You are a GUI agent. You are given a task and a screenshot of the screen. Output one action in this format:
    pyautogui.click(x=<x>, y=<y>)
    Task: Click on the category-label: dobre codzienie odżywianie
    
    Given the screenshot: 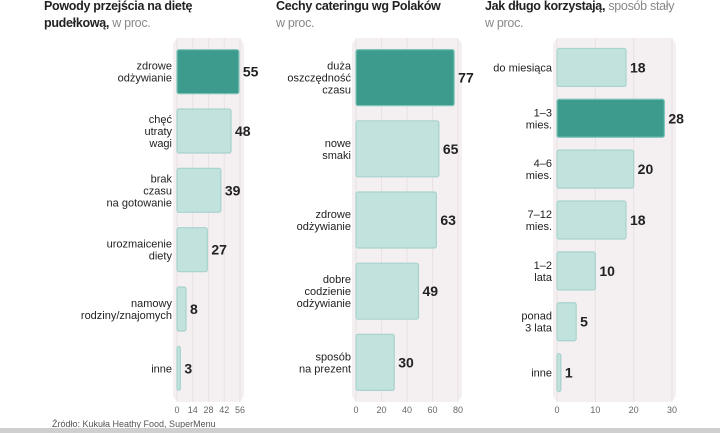 What is the action you would take?
    pyautogui.click(x=324, y=292)
    